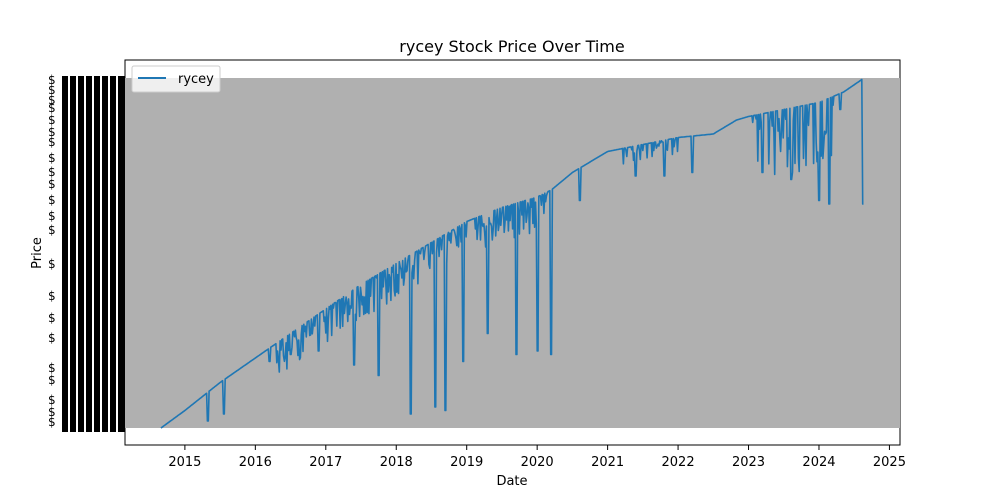 This screenshot has height=500, width=1000. Describe the element at coordinates (37, 253) in the screenshot. I see `y-axis-label: Price` at that location.